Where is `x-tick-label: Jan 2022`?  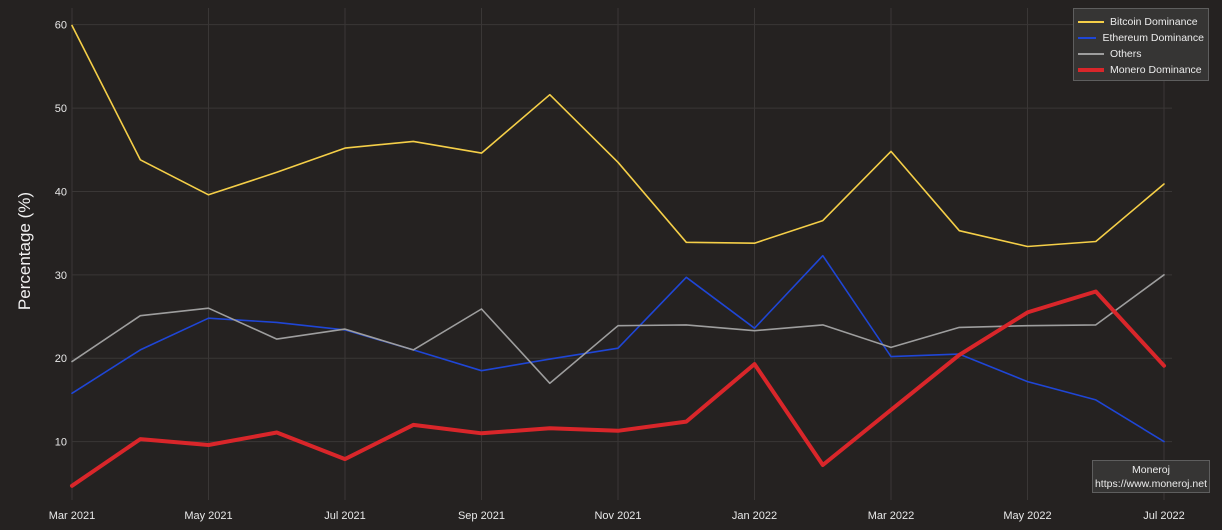 x-tick-label: Jan 2022 is located at coordinates (754, 516).